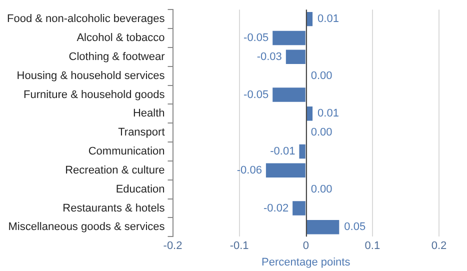 The height and width of the screenshot is (271, 467). I want to click on x-tick-label: 0.1, so click(372, 246).